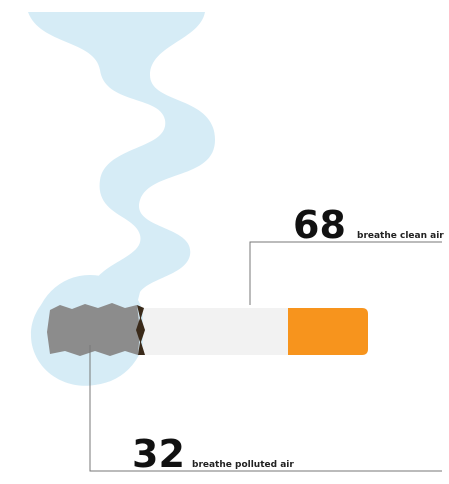 This screenshot has width=449, height=484. What do you see at coordinates (319, 225) in the screenshot?
I see `clean-air-number: 68` at bounding box center [319, 225].